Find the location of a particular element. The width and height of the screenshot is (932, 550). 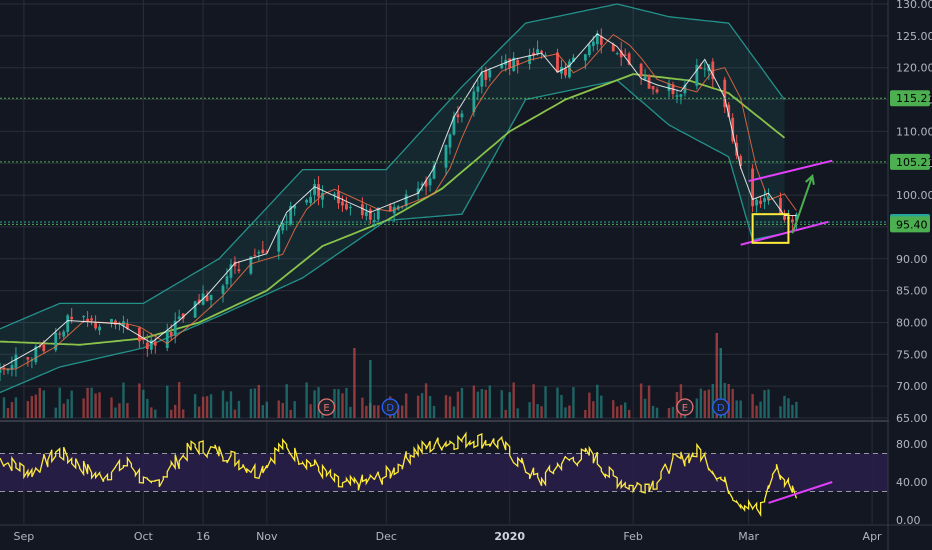

price-level-tag: 115.21 is located at coordinates (911, 98).